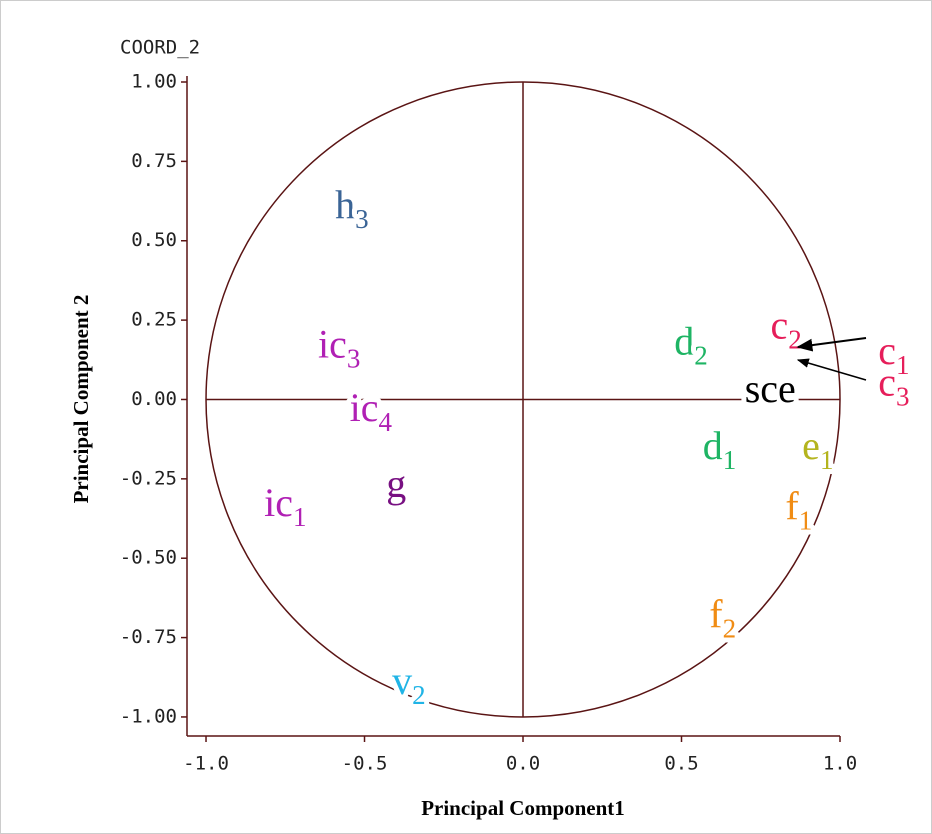 Image resolution: width=932 pixels, height=834 pixels. I want to click on point-label: v2, so click(409, 684).